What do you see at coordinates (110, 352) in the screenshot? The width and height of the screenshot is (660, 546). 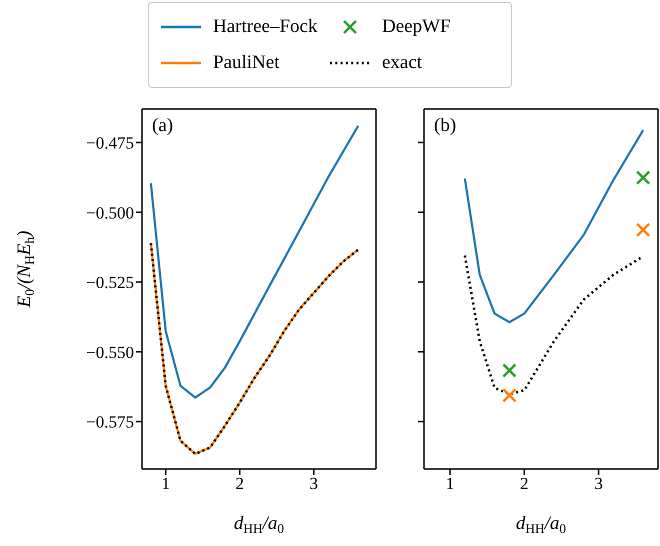 I see `y-tick-label: −0.550` at bounding box center [110, 352].